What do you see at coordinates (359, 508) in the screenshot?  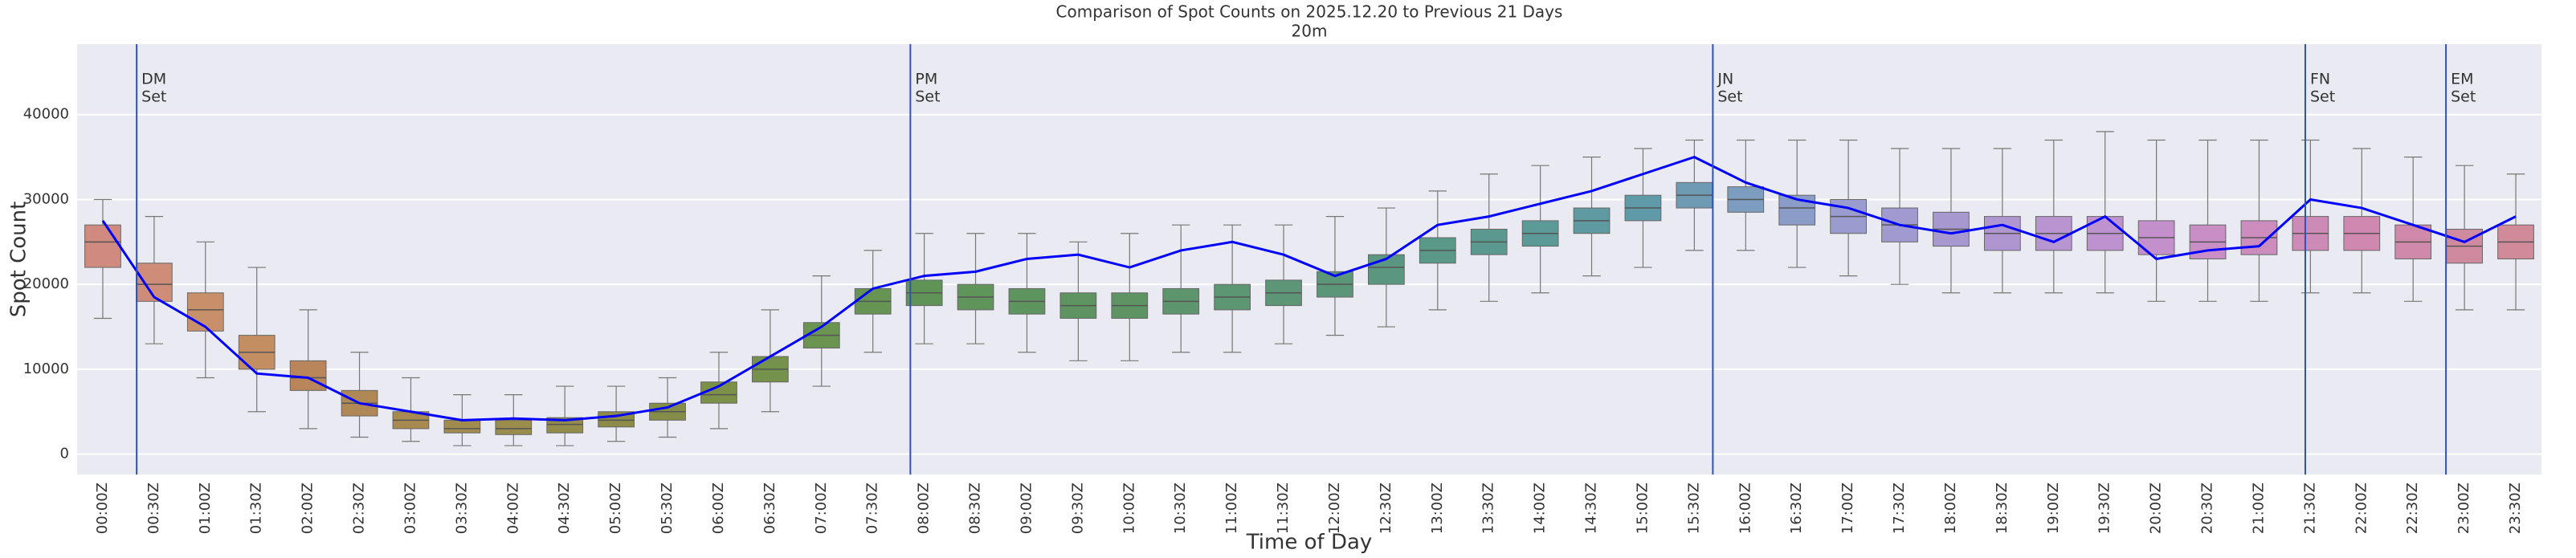 I see `x-tick-label: 02:30Z` at bounding box center [359, 508].